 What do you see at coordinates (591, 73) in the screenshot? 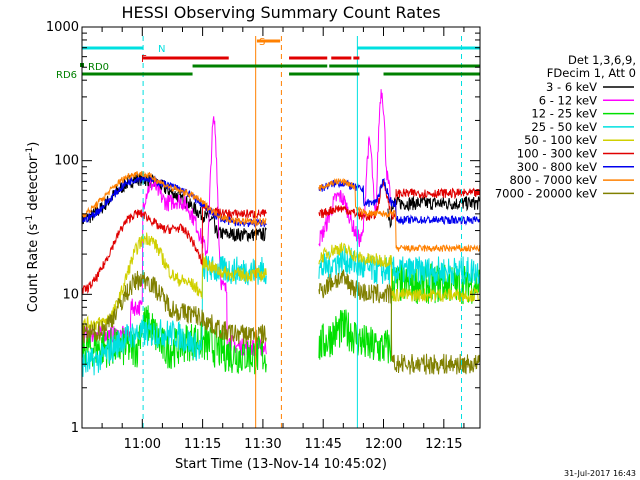
I see `legend-header-2: FDecim 1, Att 0` at bounding box center [591, 73].